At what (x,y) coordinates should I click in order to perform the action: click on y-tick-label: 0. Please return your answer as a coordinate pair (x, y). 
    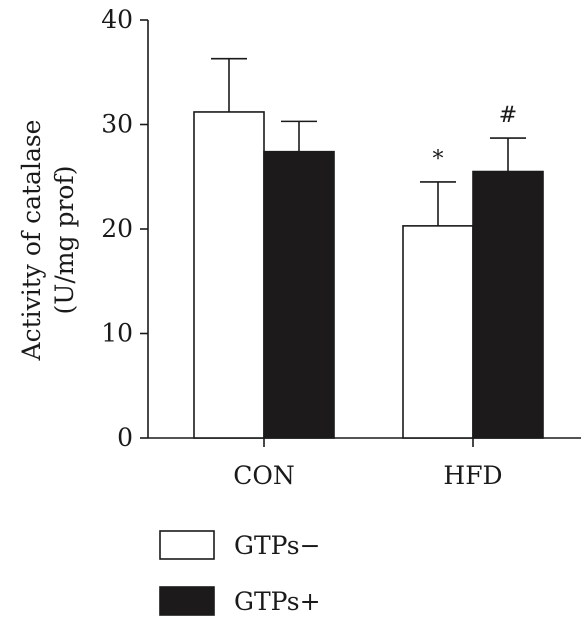
    Looking at the image, I should click on (125, 437).